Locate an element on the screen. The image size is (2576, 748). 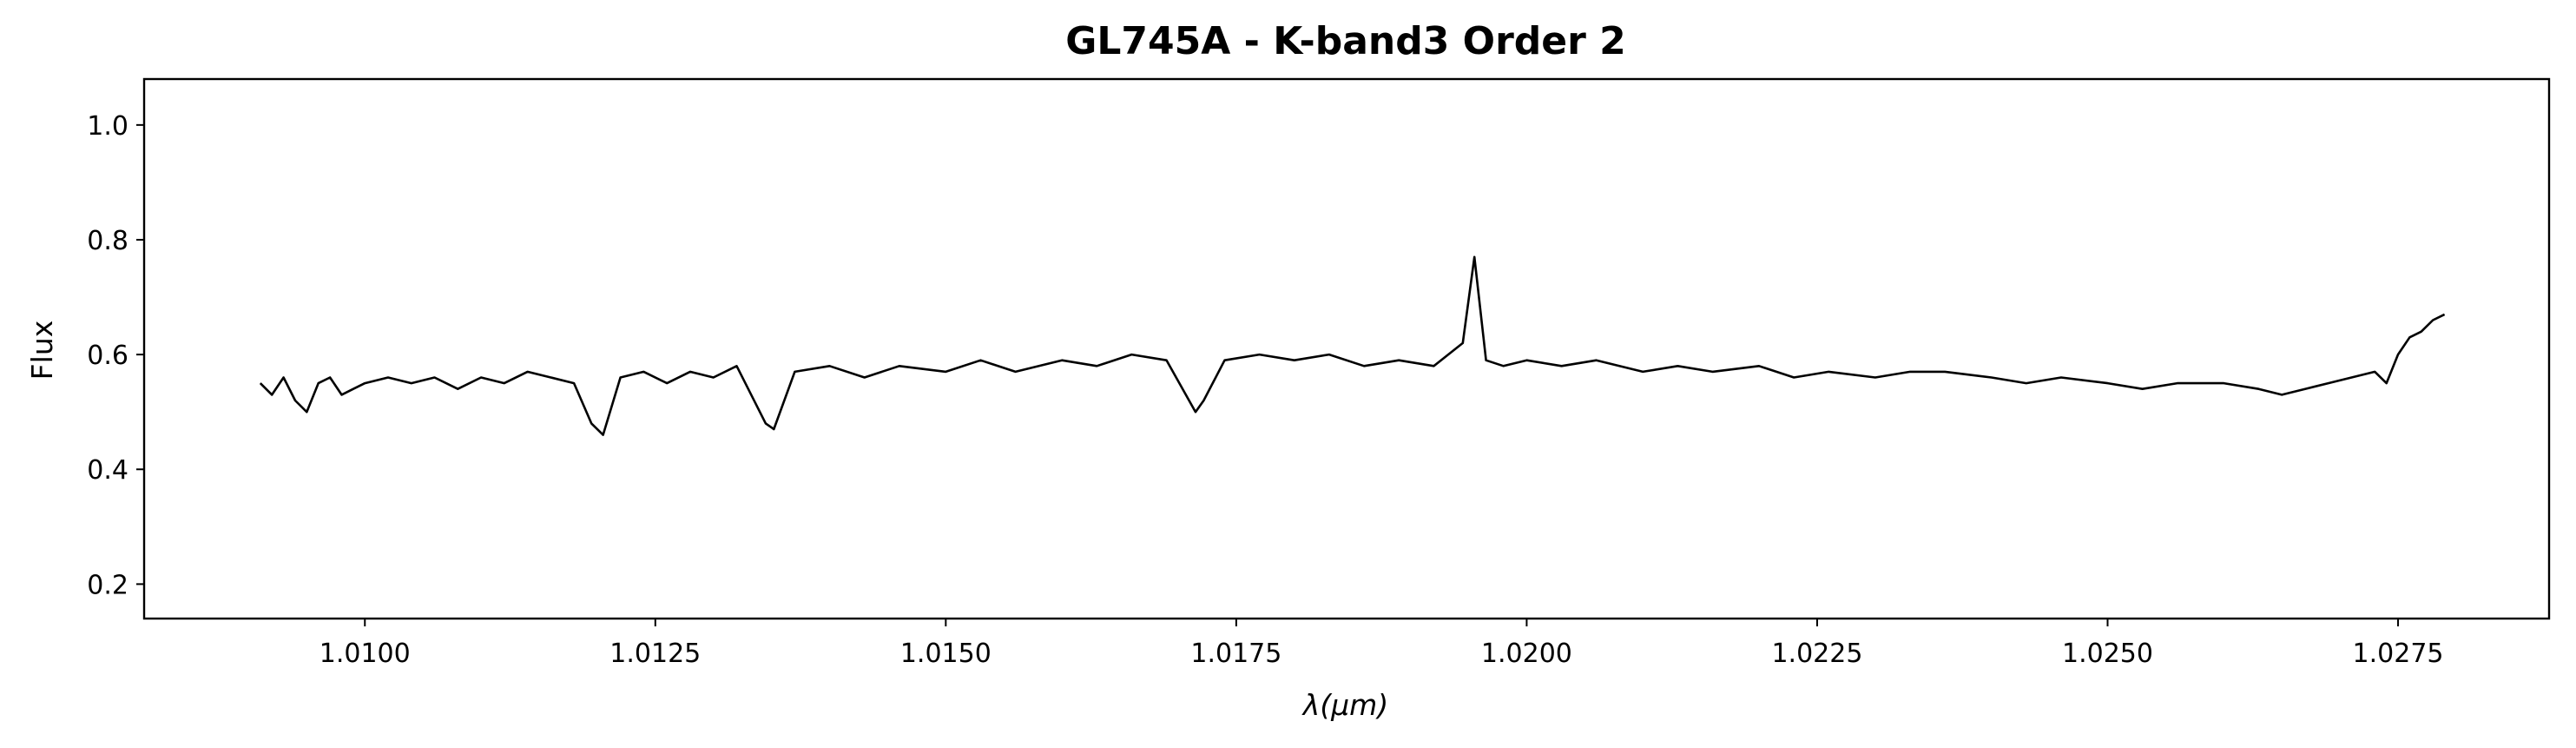
y-tick-label: 1.0 is located at coordinates (107, 126).